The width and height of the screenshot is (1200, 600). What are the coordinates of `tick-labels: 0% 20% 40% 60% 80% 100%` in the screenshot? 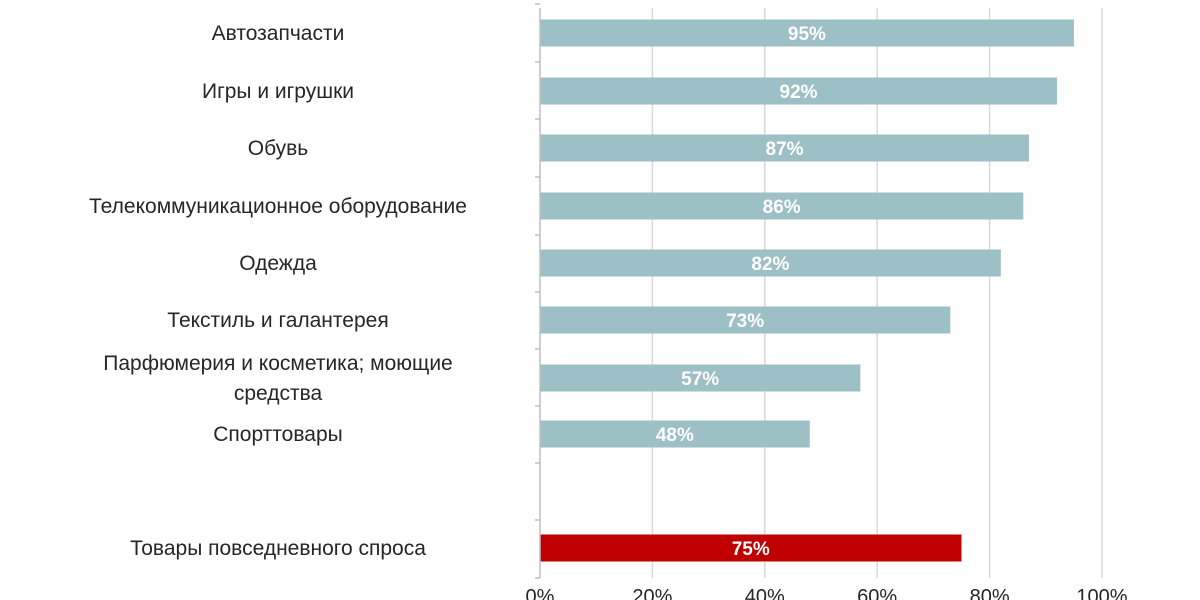 It's located at (827, 593).